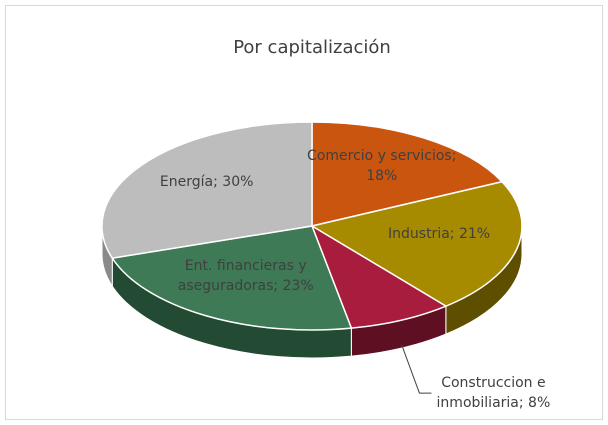  I want to click on value-label: 30%, so click(238, 182).